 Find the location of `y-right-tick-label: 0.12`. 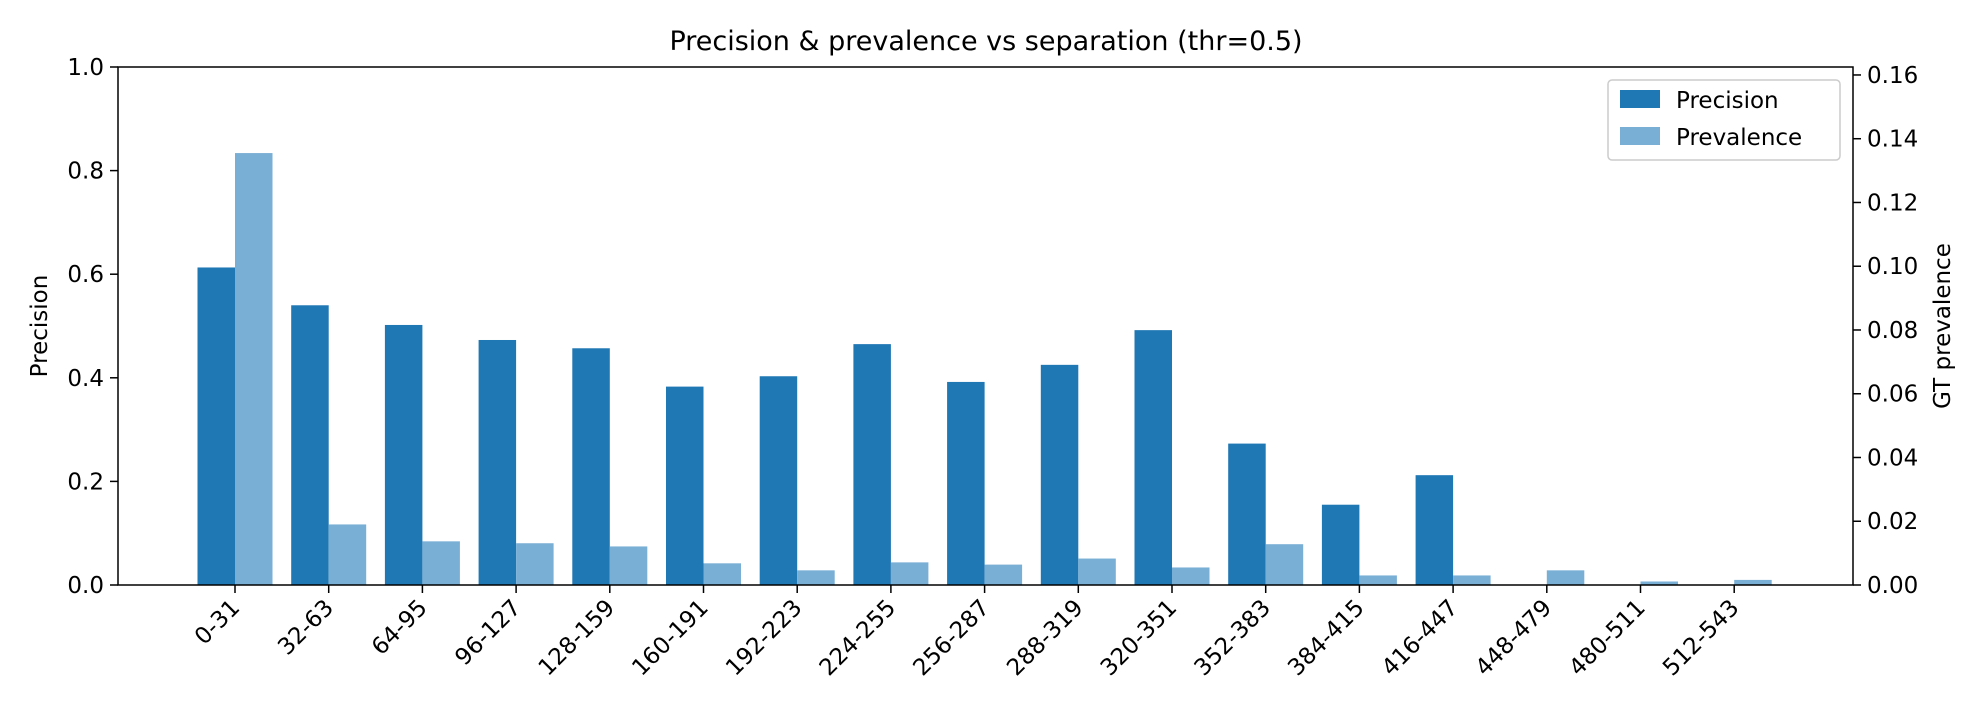

y-right-tick-label: 0.12 is located at coordinates (1892, 203).